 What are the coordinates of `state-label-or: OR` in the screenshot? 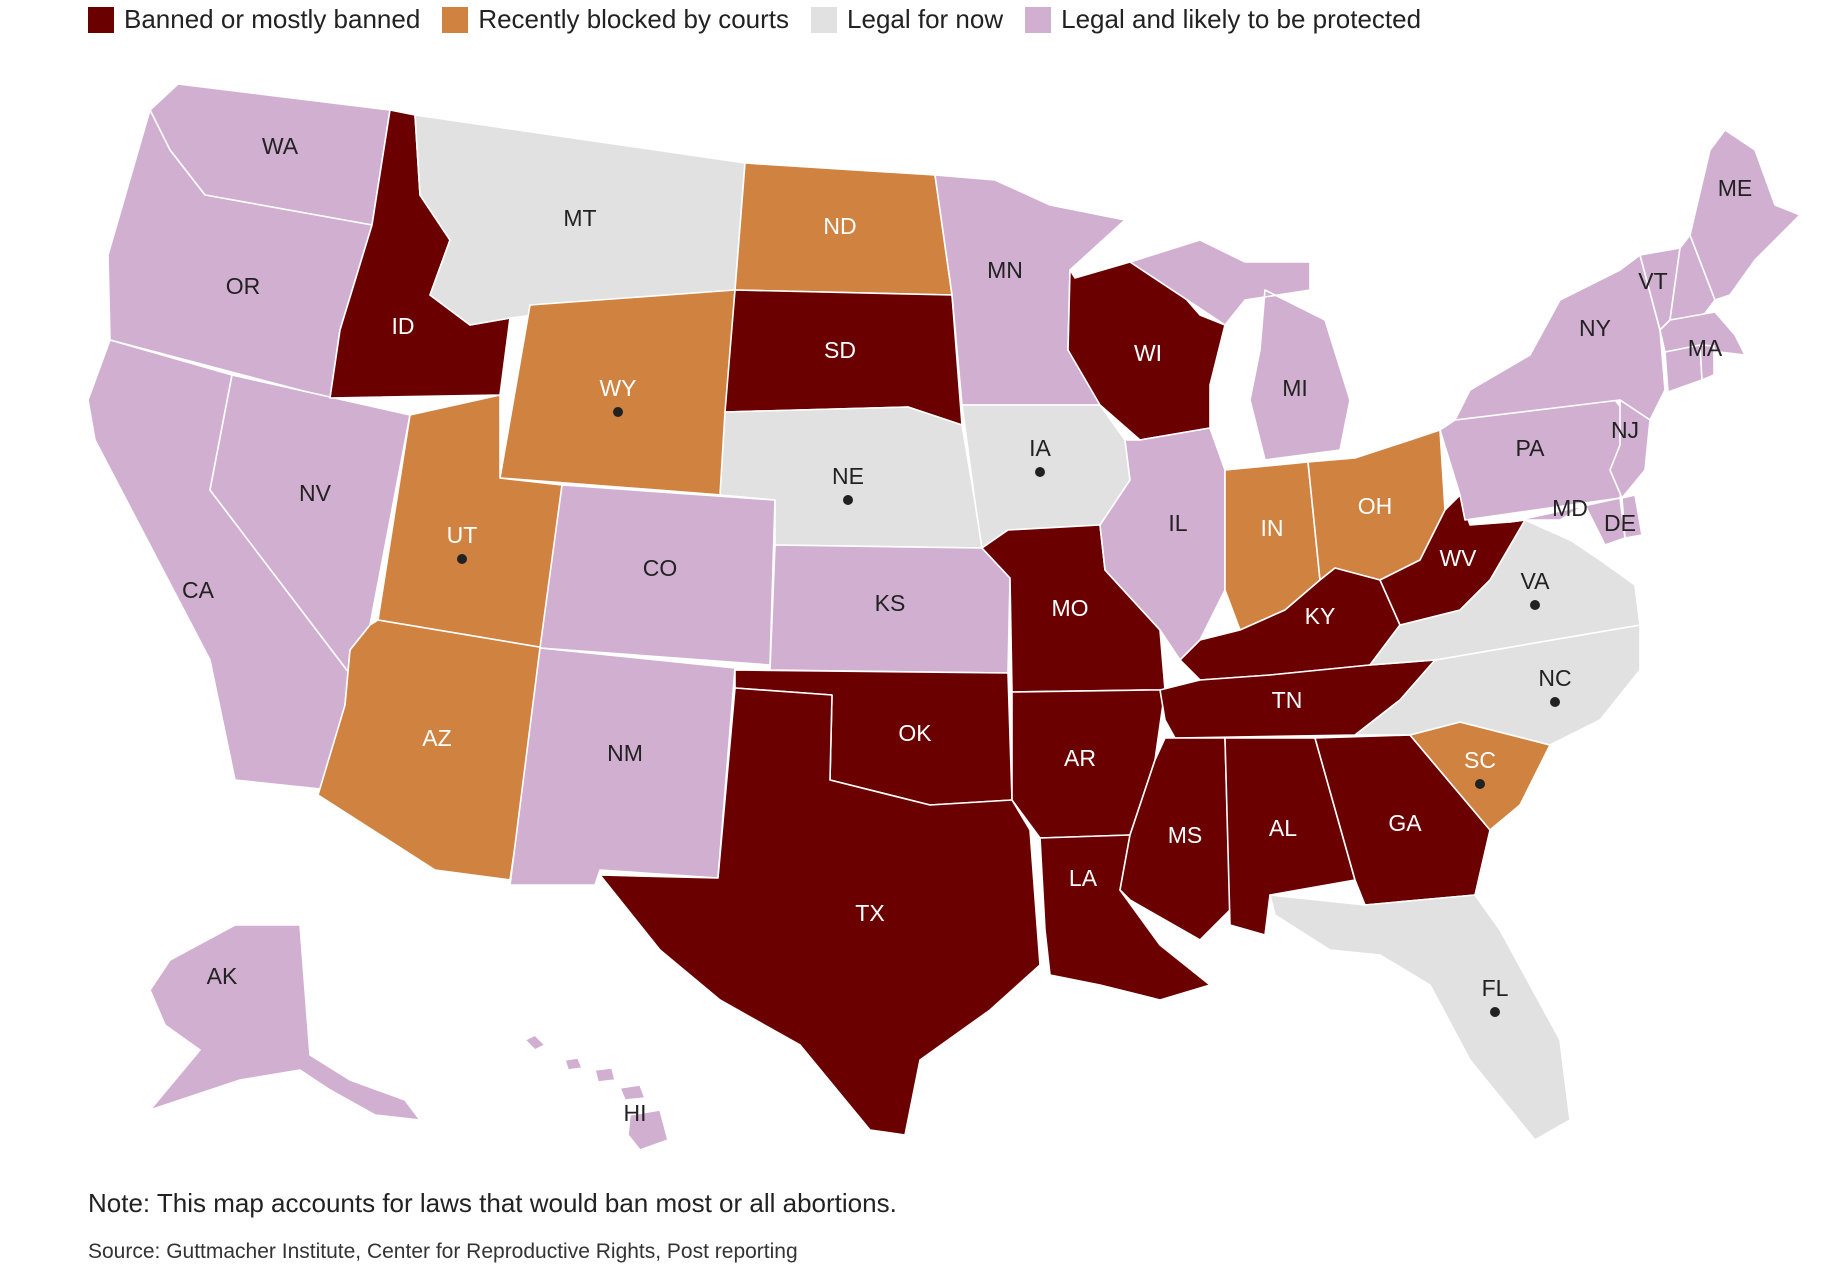 It's located at (243, 286).